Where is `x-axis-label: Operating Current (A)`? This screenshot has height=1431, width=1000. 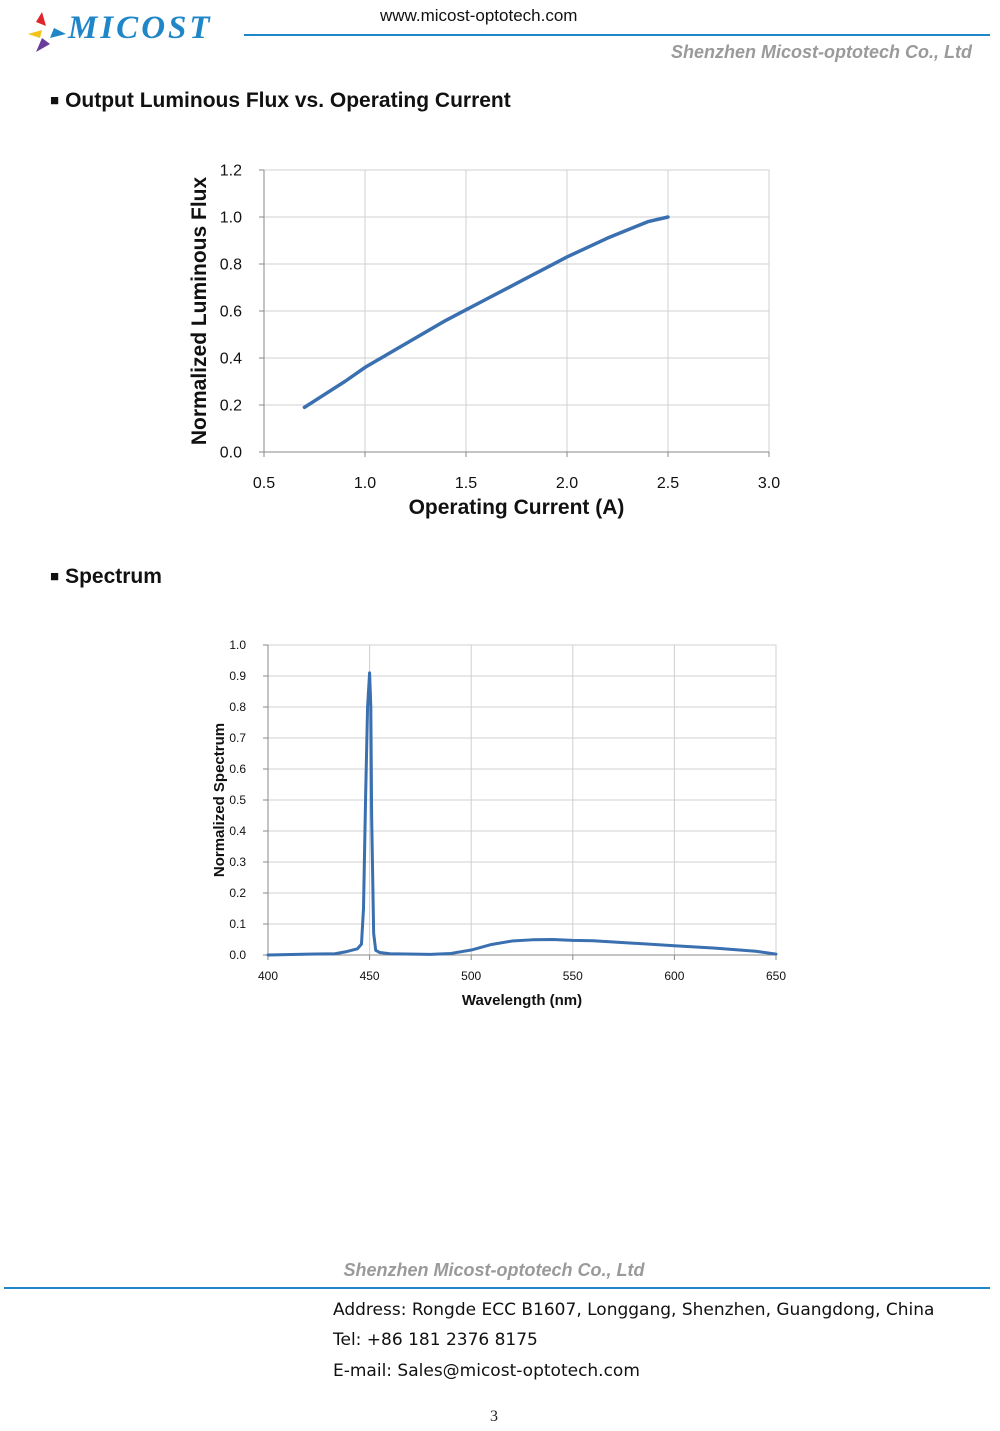
x-axis-label: Operating Current (A) is located at coordinates (517, 507).